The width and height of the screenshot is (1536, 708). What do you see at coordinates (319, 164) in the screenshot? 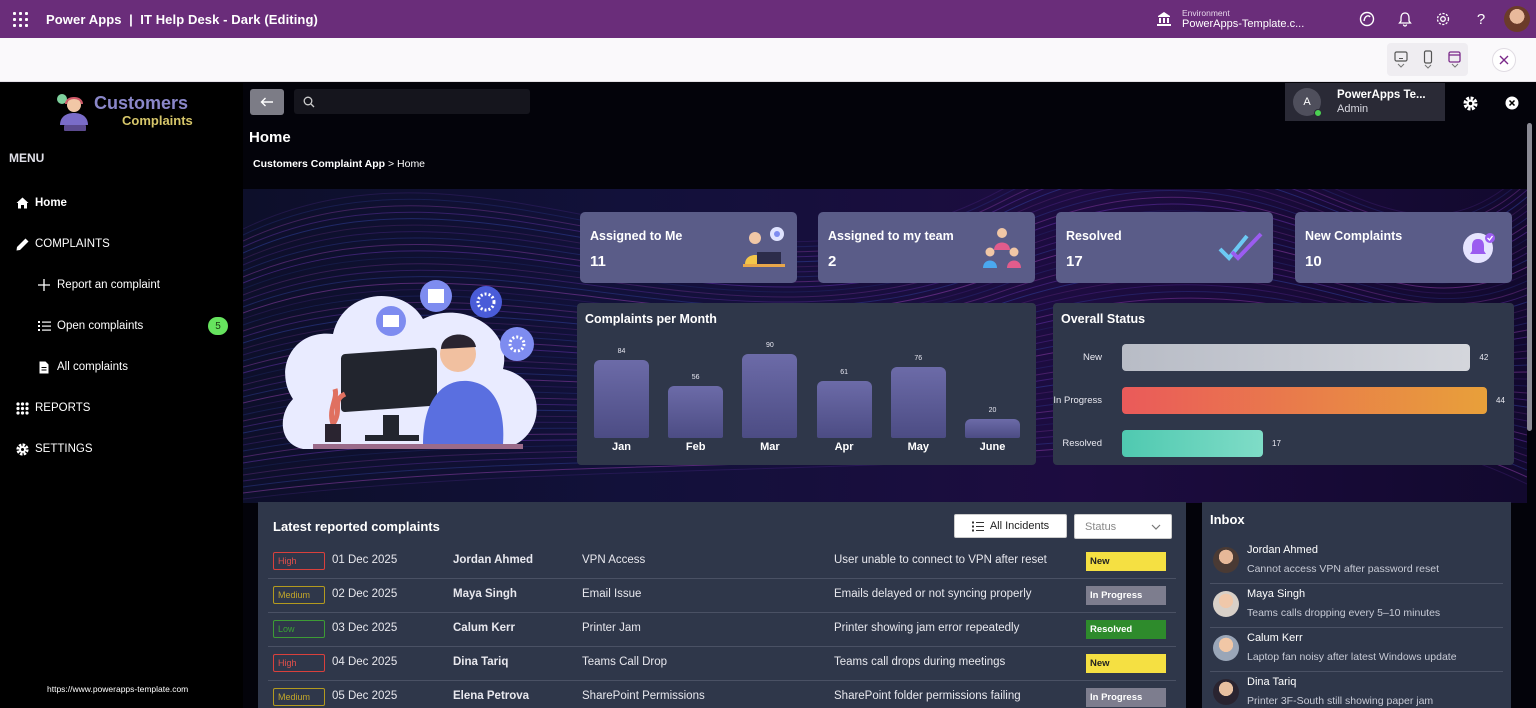
I see `breadcrumb-app: Customers Complaint App` at bounding box center [319, 164].